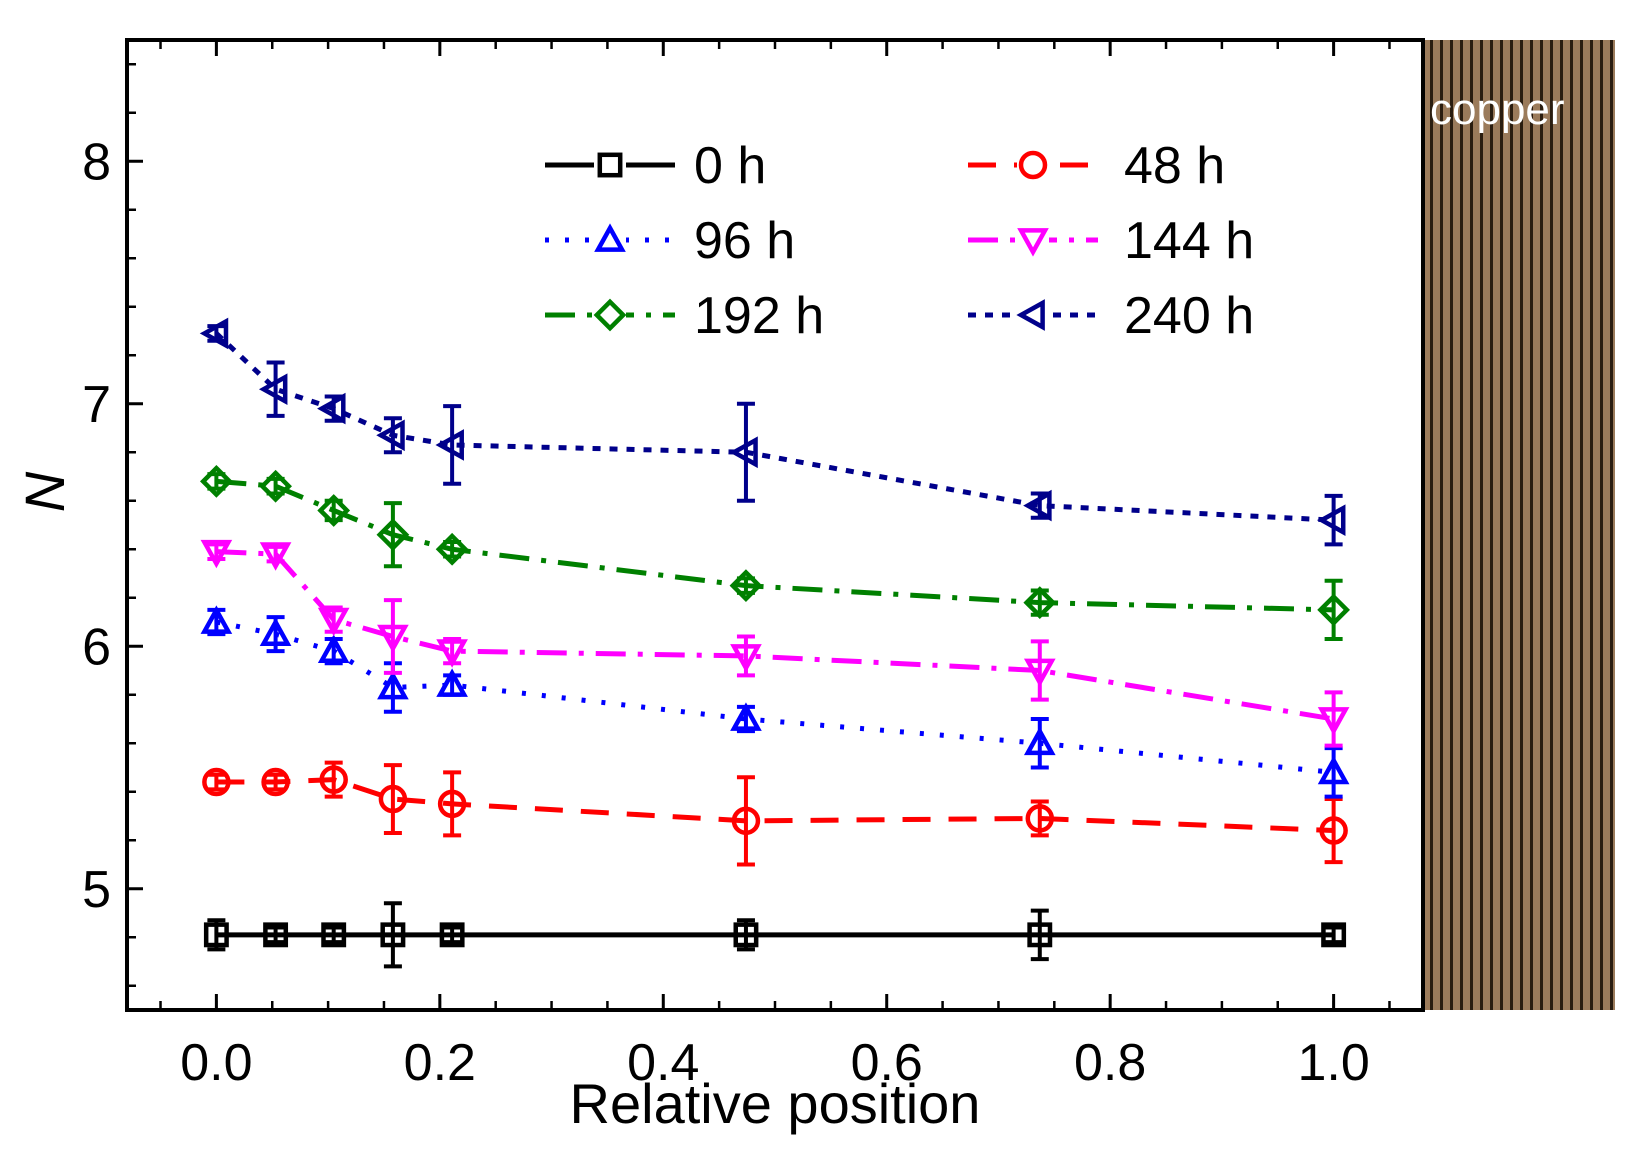 Image resolution: width=1648 pixels, height=1149 pixels. What do you see at coordinates (96, 890) in the screenshot?
I see `y-tick-label: 5` at bounding box center [96, 890].